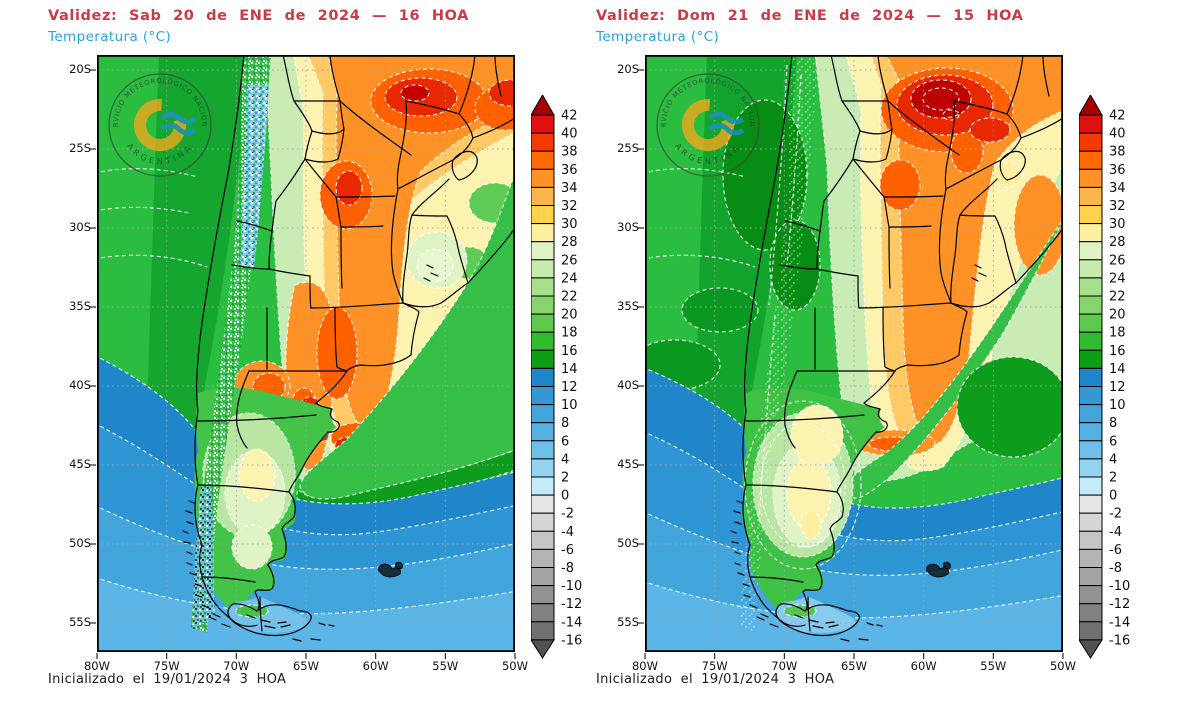  What do you see at coordinates (80, 385) in the screenshot?
I see `lat-tick-label: 40S` at bounding box center [80, 385].